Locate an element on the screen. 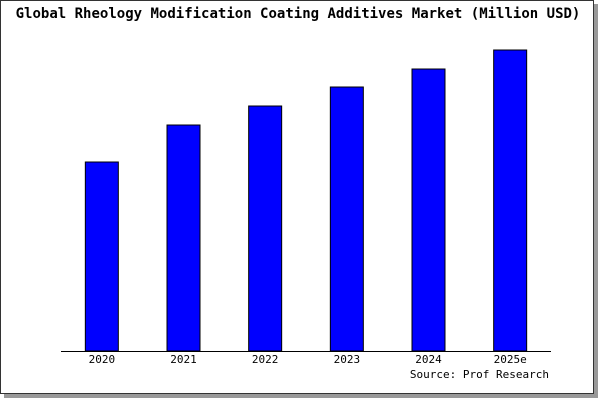  source-note: Source: Prof Research is located at coordinates (479, 374).